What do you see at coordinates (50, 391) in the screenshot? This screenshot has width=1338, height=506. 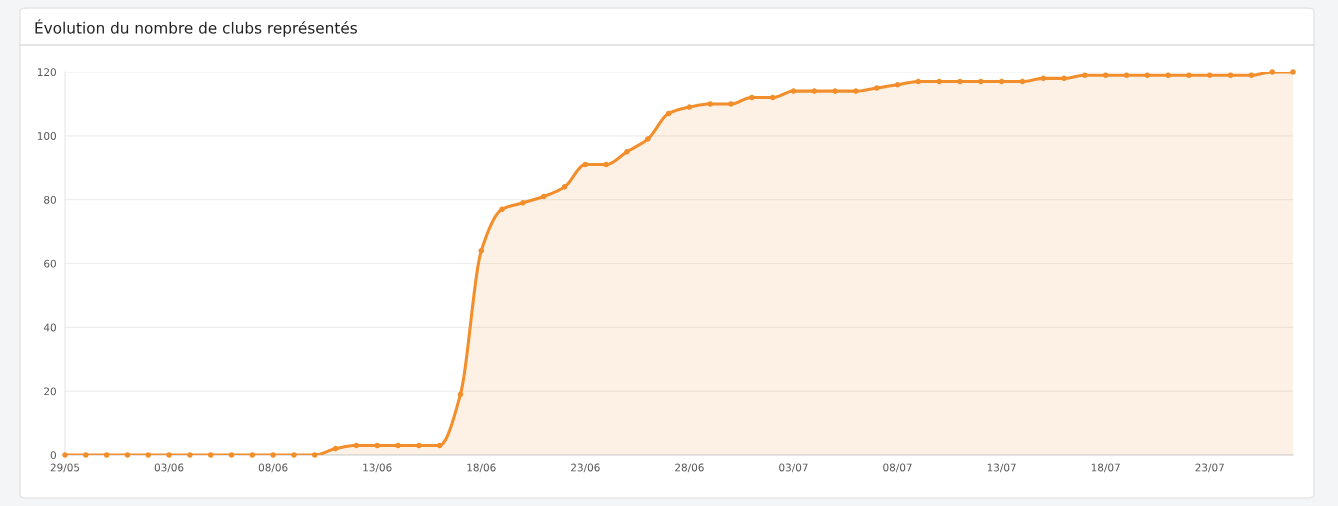 I see `y-tick-label: 20` at bounding box center [50, 391].